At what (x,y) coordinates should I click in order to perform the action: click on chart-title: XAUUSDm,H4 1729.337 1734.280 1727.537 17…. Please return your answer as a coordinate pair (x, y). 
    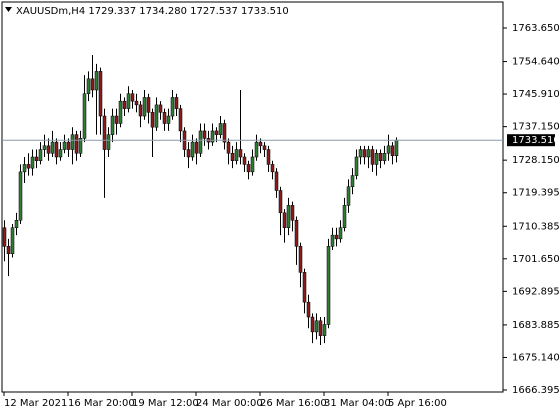
    Looking at the image, I should click on (152, 11).